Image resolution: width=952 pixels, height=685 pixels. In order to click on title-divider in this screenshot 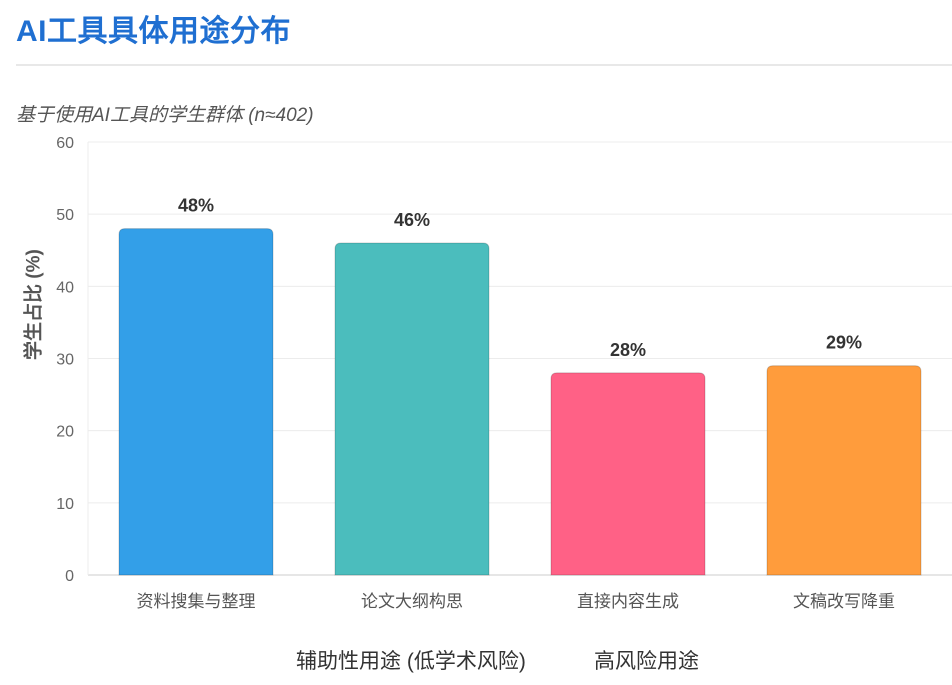, I will do `click(484, 65)`.